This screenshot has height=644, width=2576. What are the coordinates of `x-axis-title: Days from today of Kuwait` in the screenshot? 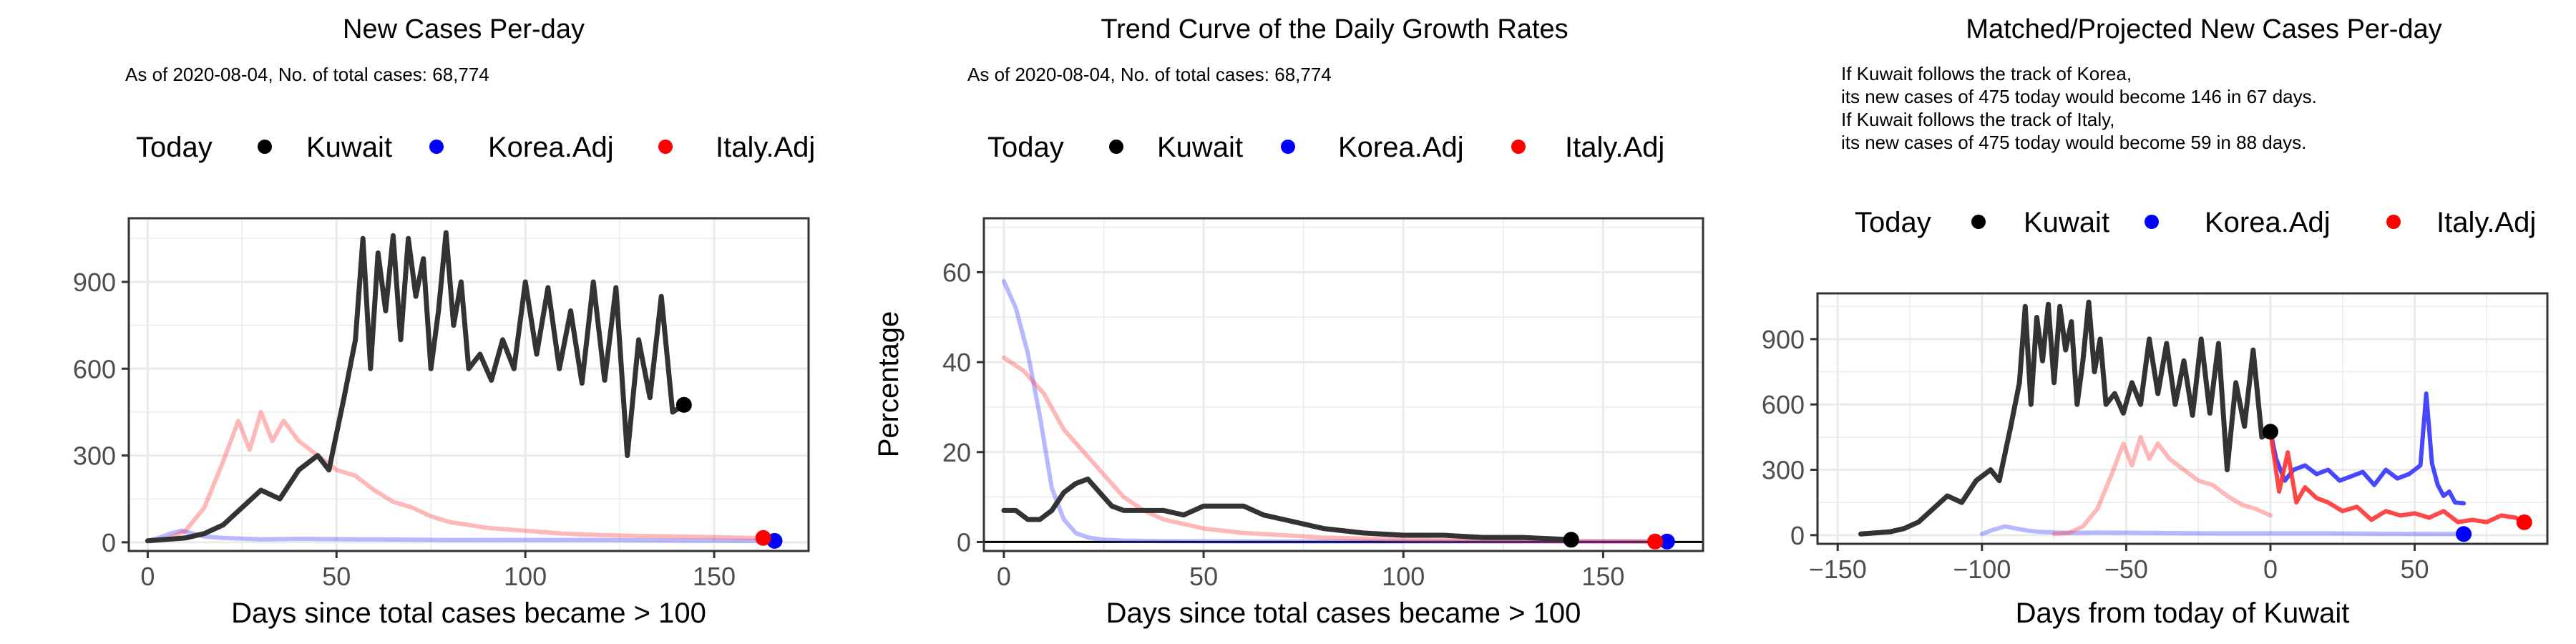 It's located at (2183, 613).